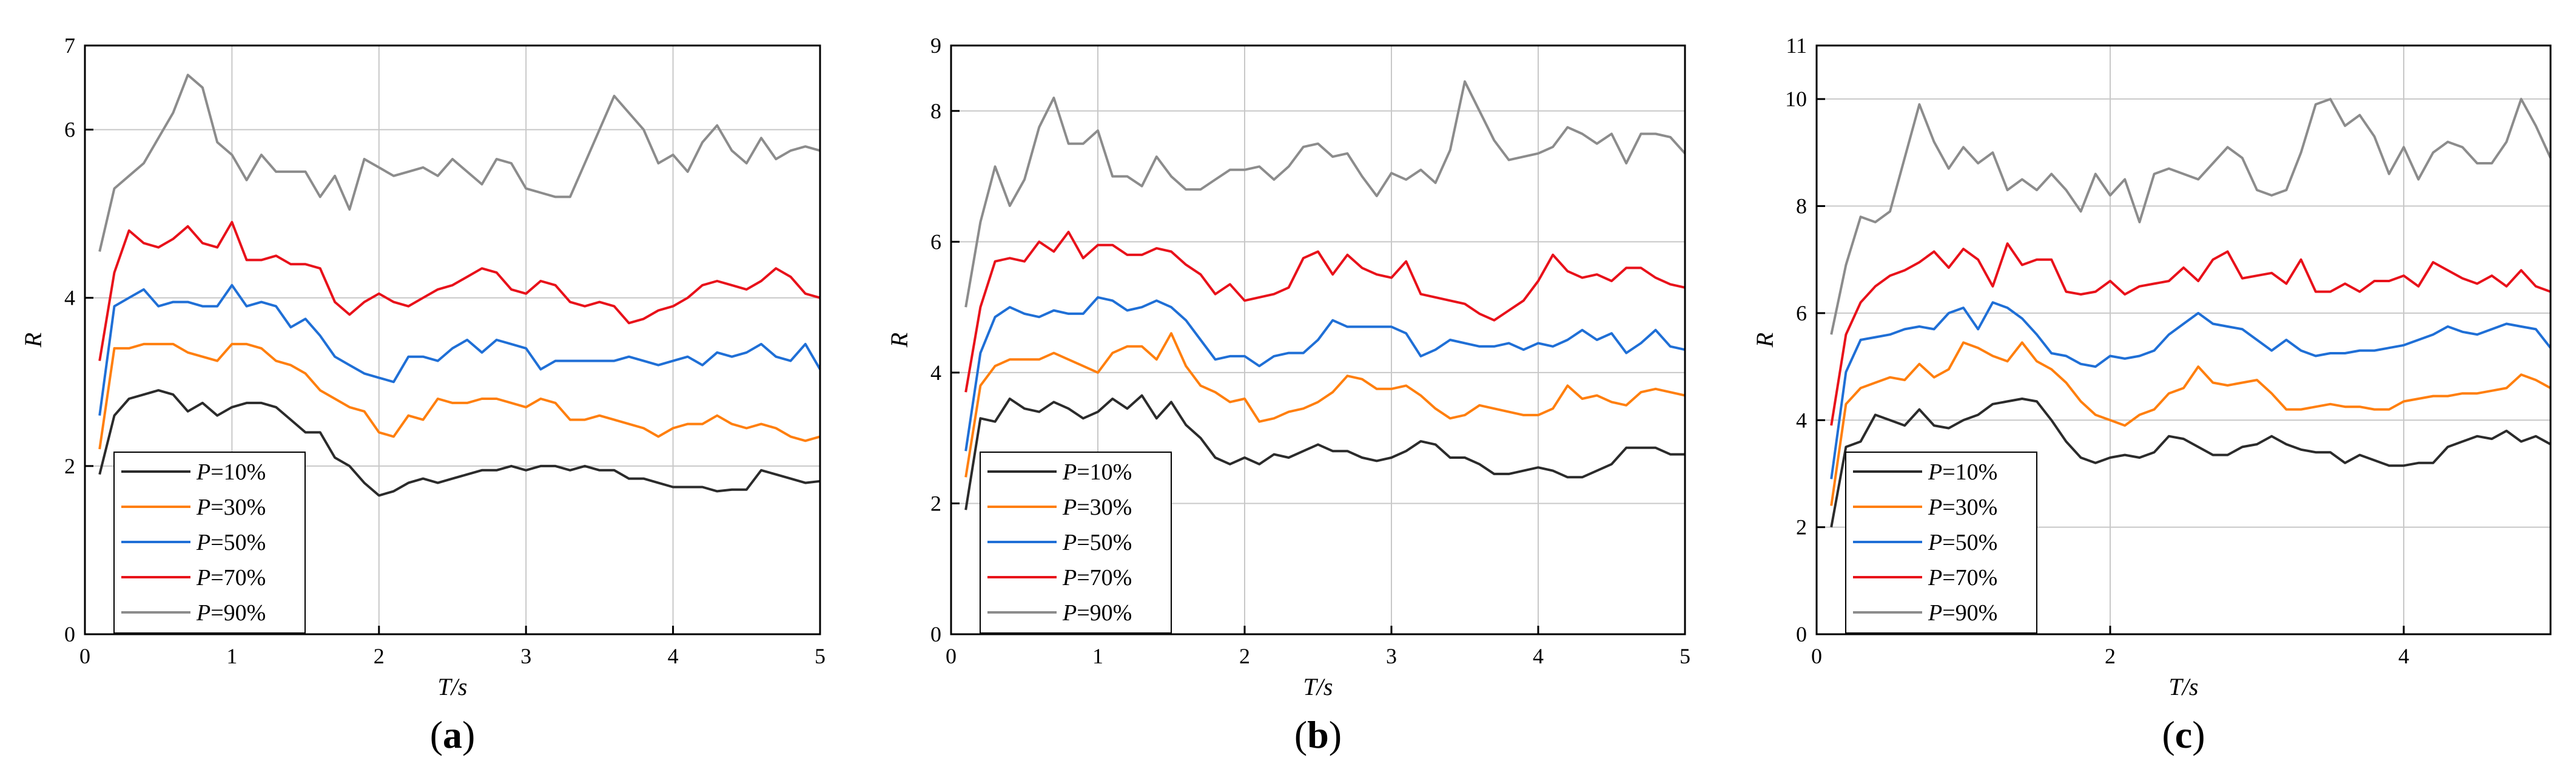 The width and height of the screenshot is (2576, 772). I want to click on panel-label: (a), so click(453, 734).